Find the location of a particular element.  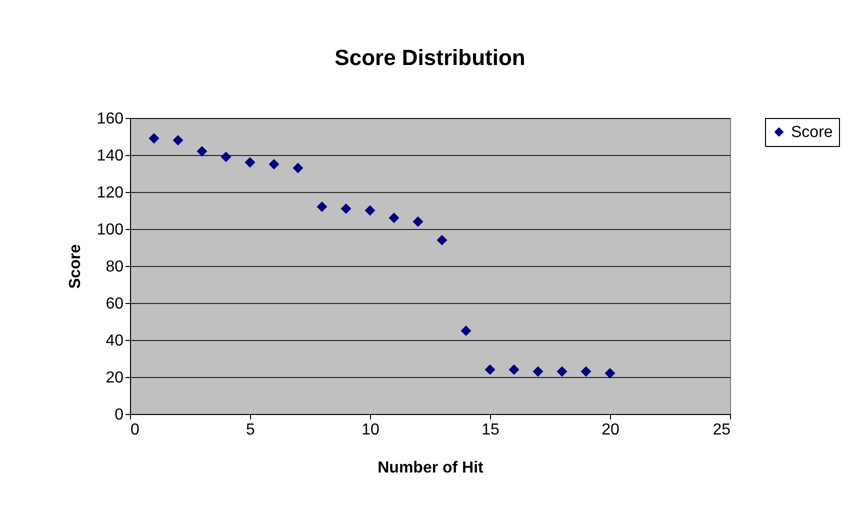

y-tick-label: 20 is located at coordinates (115, 378).